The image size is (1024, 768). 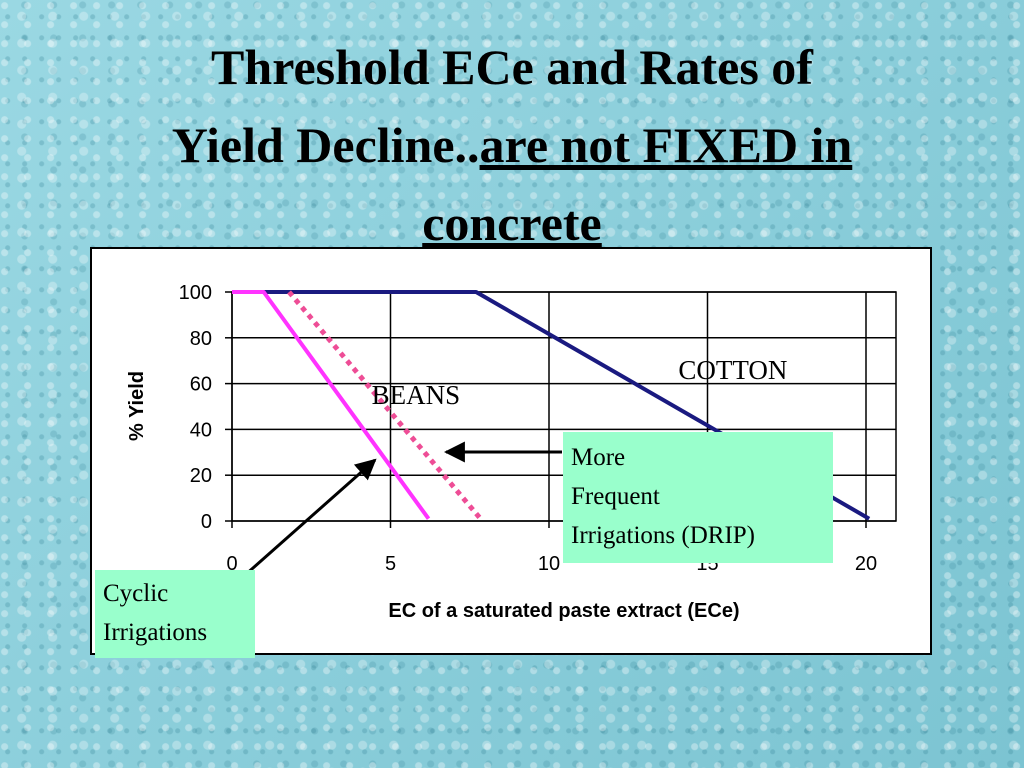 I want to click on cyclic-arrow, so click(x=310, y=518).